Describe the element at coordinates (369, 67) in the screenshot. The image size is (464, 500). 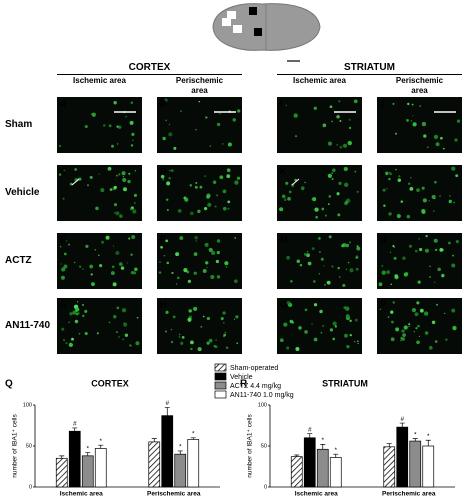
I see `section-title: STRIATUM` at that location.